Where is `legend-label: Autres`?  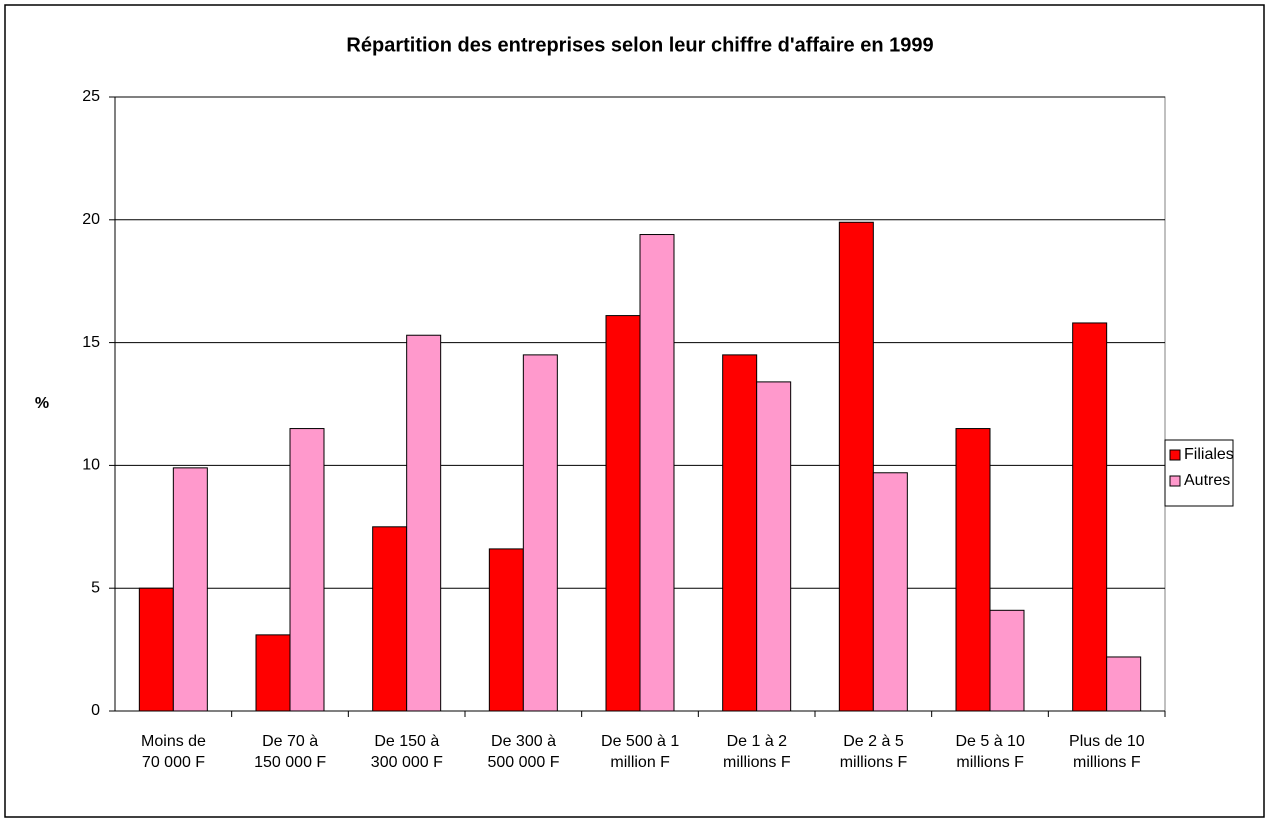
legend-label: Autres is located at coordinates (1207, 480).